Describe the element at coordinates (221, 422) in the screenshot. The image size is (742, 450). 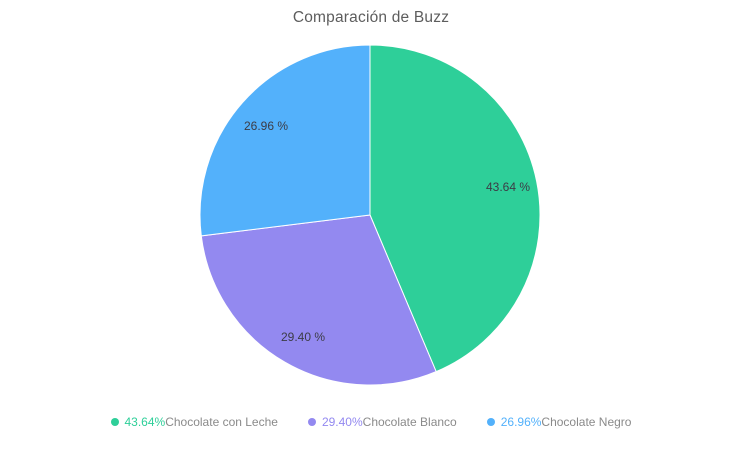
I see `legend-label: Chocolate con Leche` at that location.